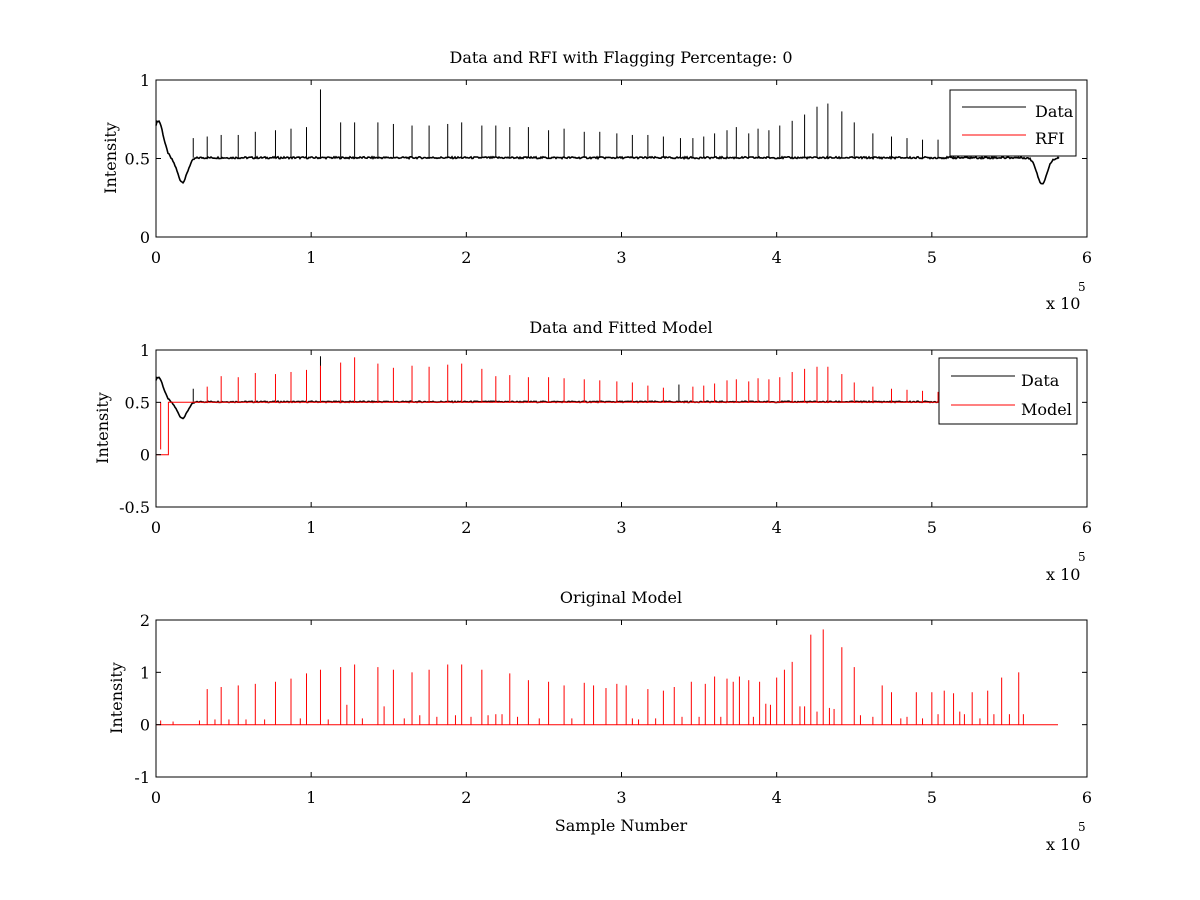  What do you see at coordinates (620, 57) in the screenshot?
I see `chart-title: Data and RFI with Flagging Percentage: 0` at bounding box center [620, 57].